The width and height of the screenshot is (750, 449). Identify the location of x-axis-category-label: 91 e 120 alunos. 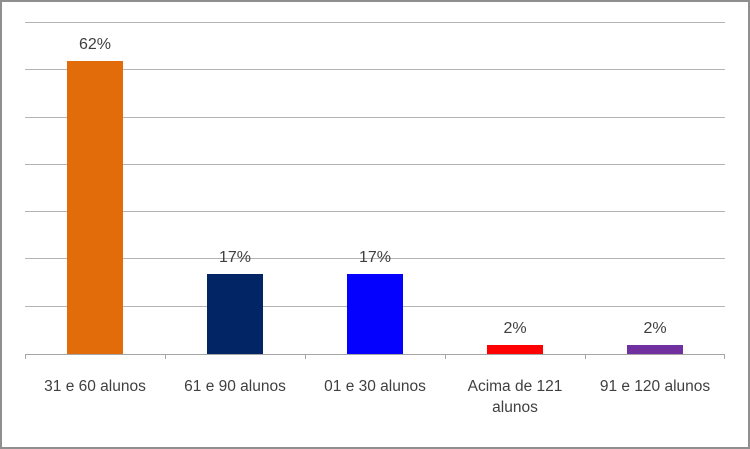
(655, 386).